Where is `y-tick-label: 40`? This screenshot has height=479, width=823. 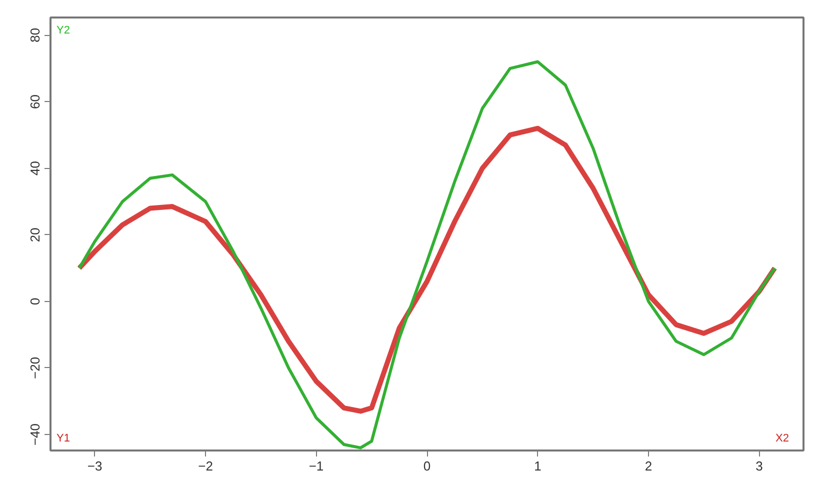
y-tick-label: 40 is located at coordinates (35, 168).